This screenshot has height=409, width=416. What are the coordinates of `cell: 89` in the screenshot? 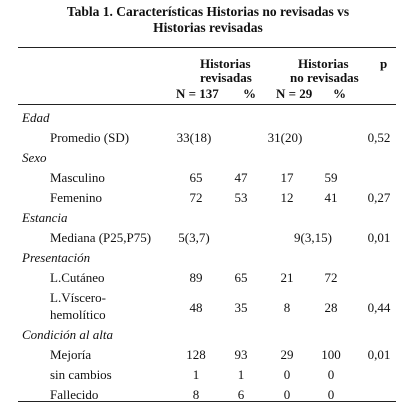 It's located at (196, 277).